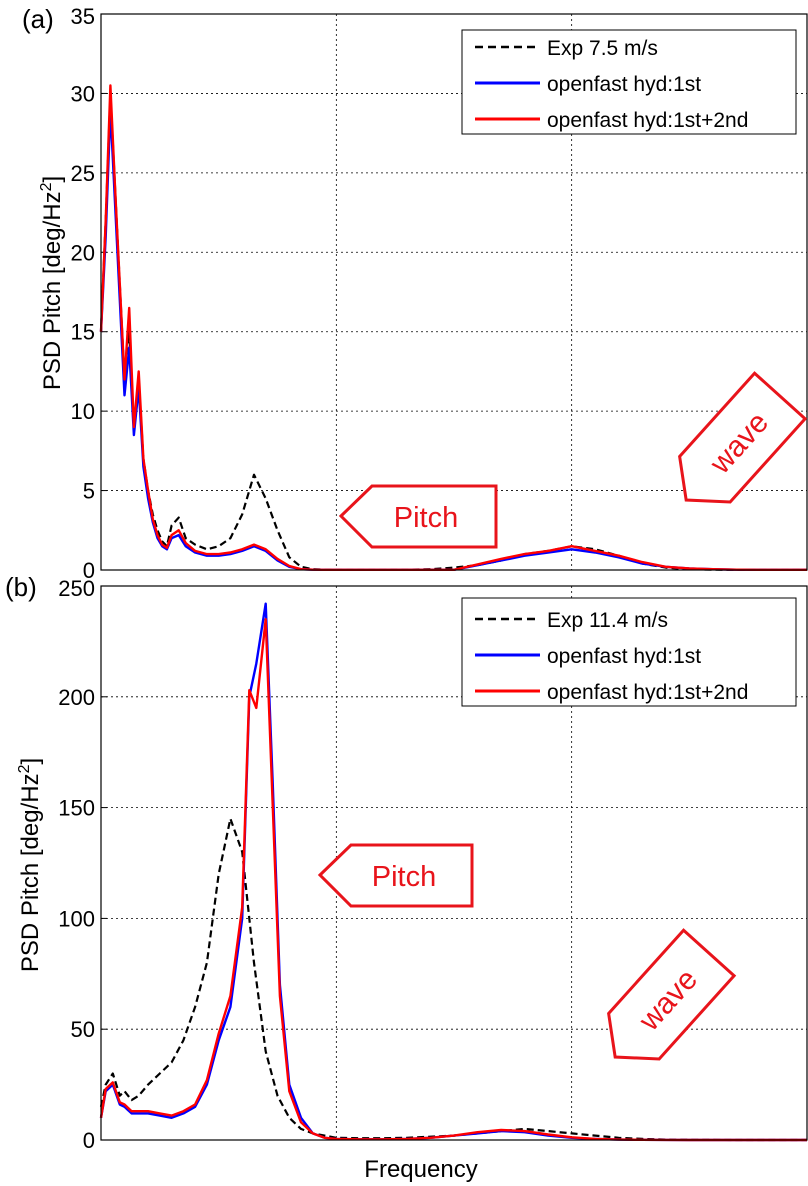 Image resolution: width=808 pixels, height=1186 pixels. What do you see at coordinates (83, 173) in the screenshot?
I see `panel-a-ytick-label-25: 25` at bounding box center [83, 173].